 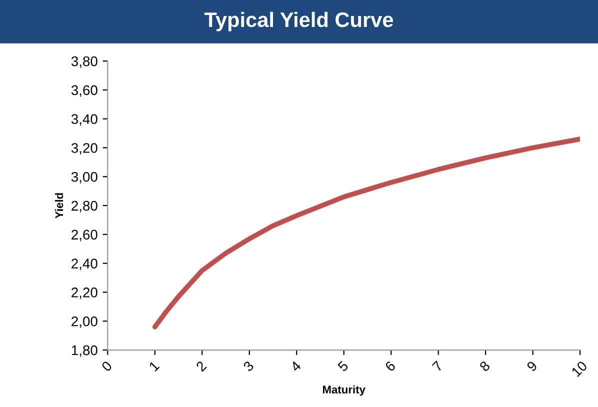 What do you see at coordinates (84, 120) in the screenshot?
I see `y-tick-label: 3,40` at bounding box center [84, 120].